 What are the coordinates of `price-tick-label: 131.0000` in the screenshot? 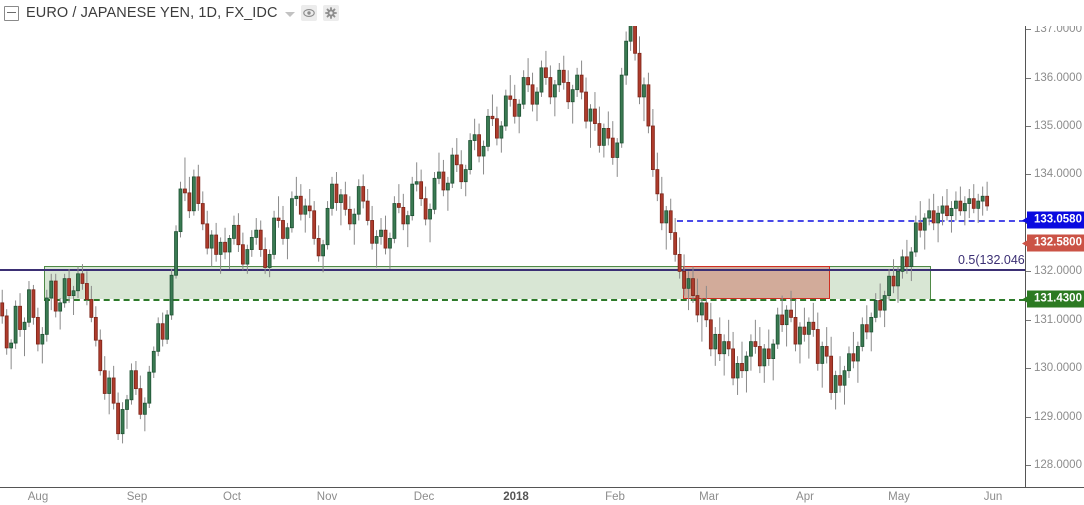 It's located at (1058, 319).